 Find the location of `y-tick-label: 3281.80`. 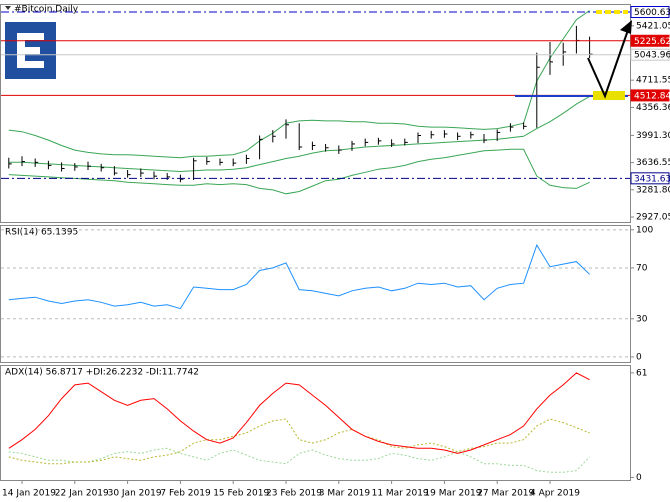

y-tick-label: 3281.80 is located at coordinates (653, 190).